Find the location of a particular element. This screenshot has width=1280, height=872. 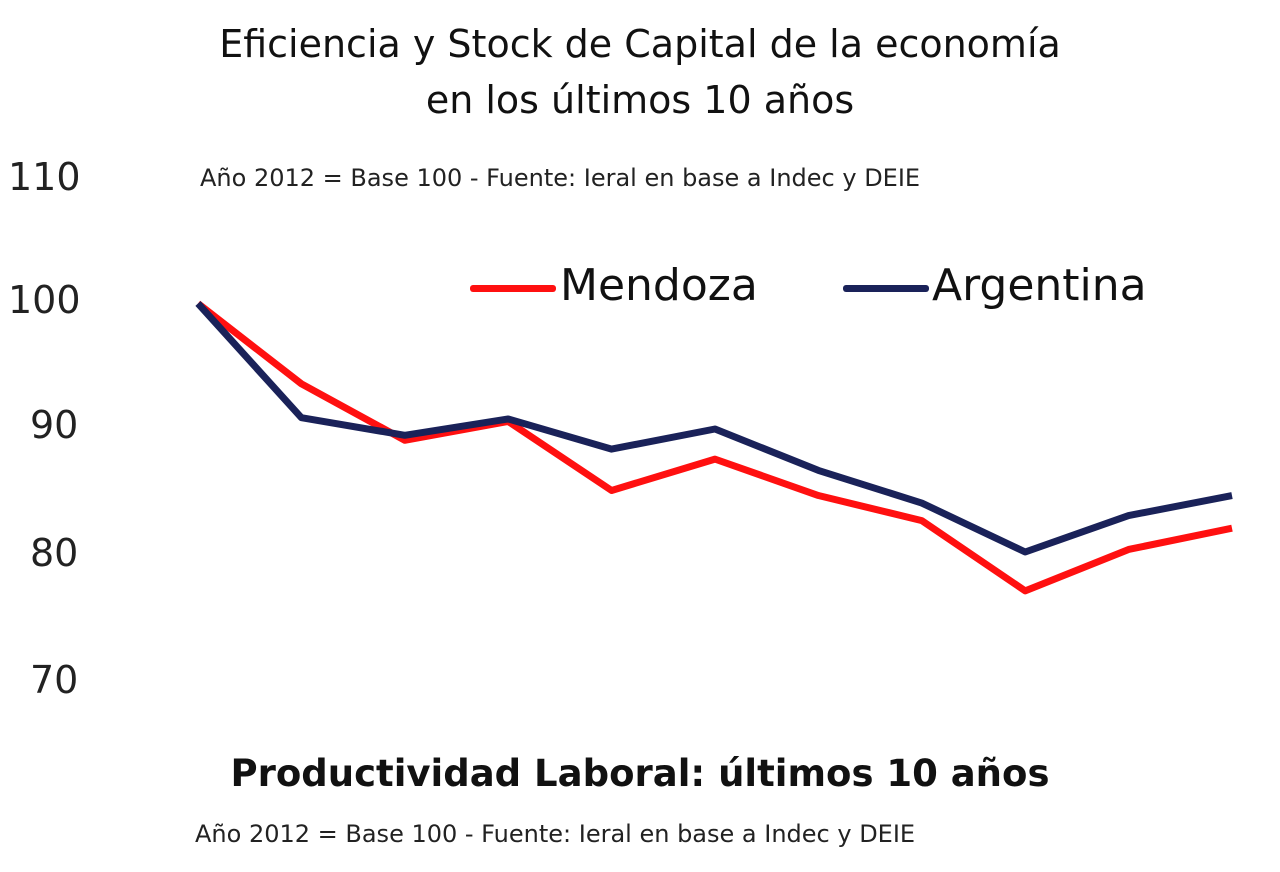

y-tick-label: 70 is located at coordinates (54, 680).